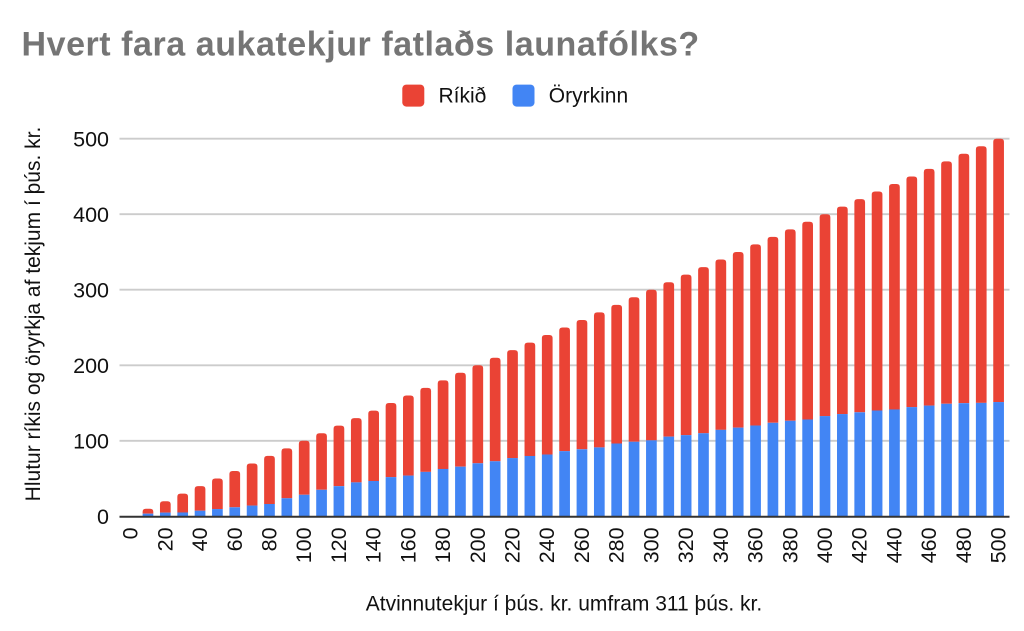  I want to click on svg-text: 340, so click(721, 545).